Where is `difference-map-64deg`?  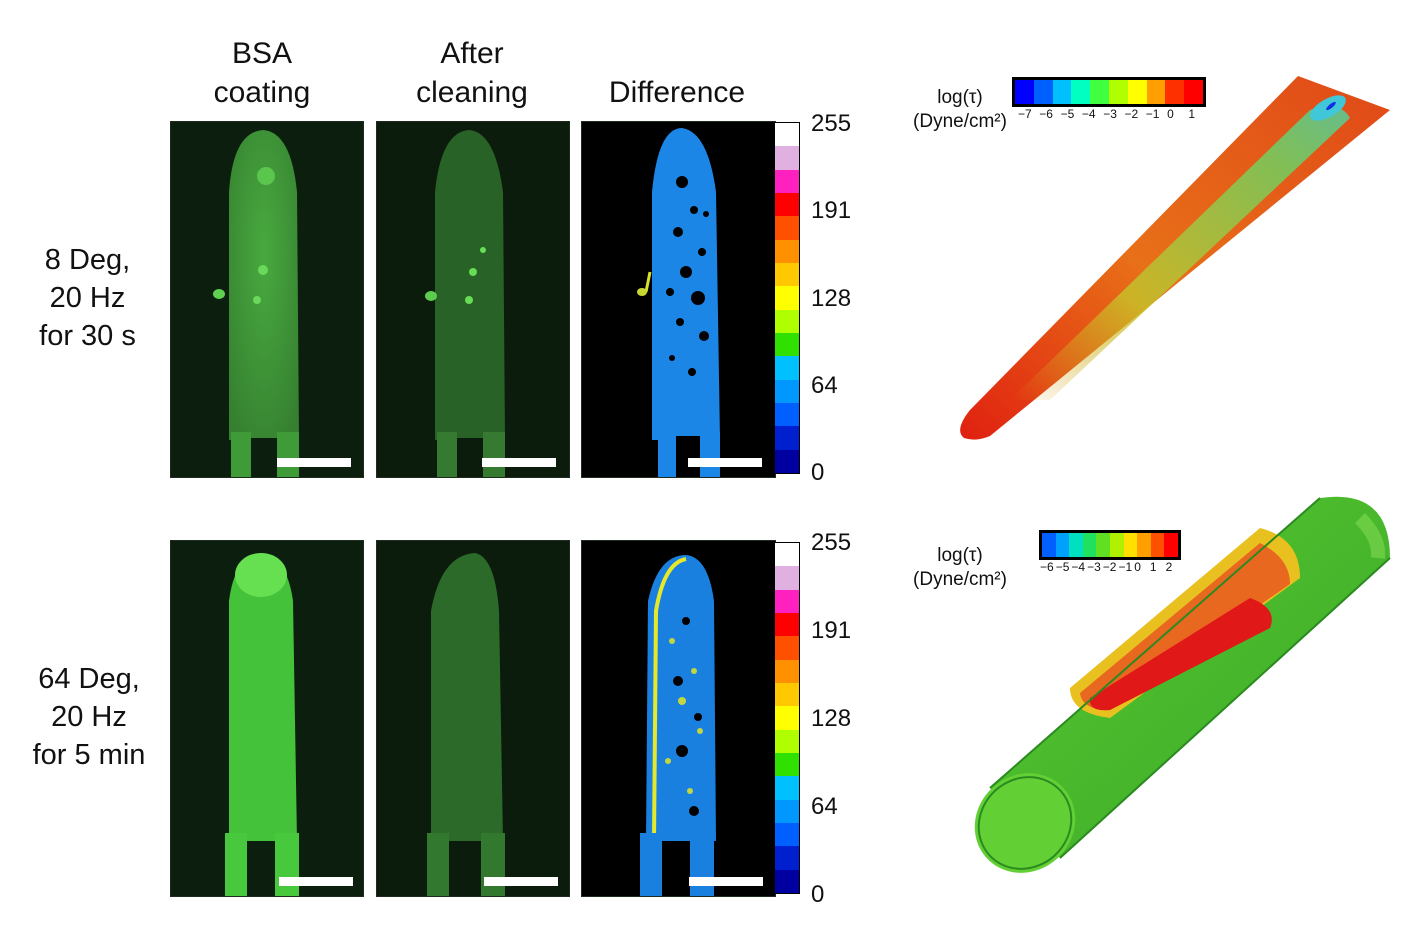 difference-map-64deg is located at coordinates (678, 718).